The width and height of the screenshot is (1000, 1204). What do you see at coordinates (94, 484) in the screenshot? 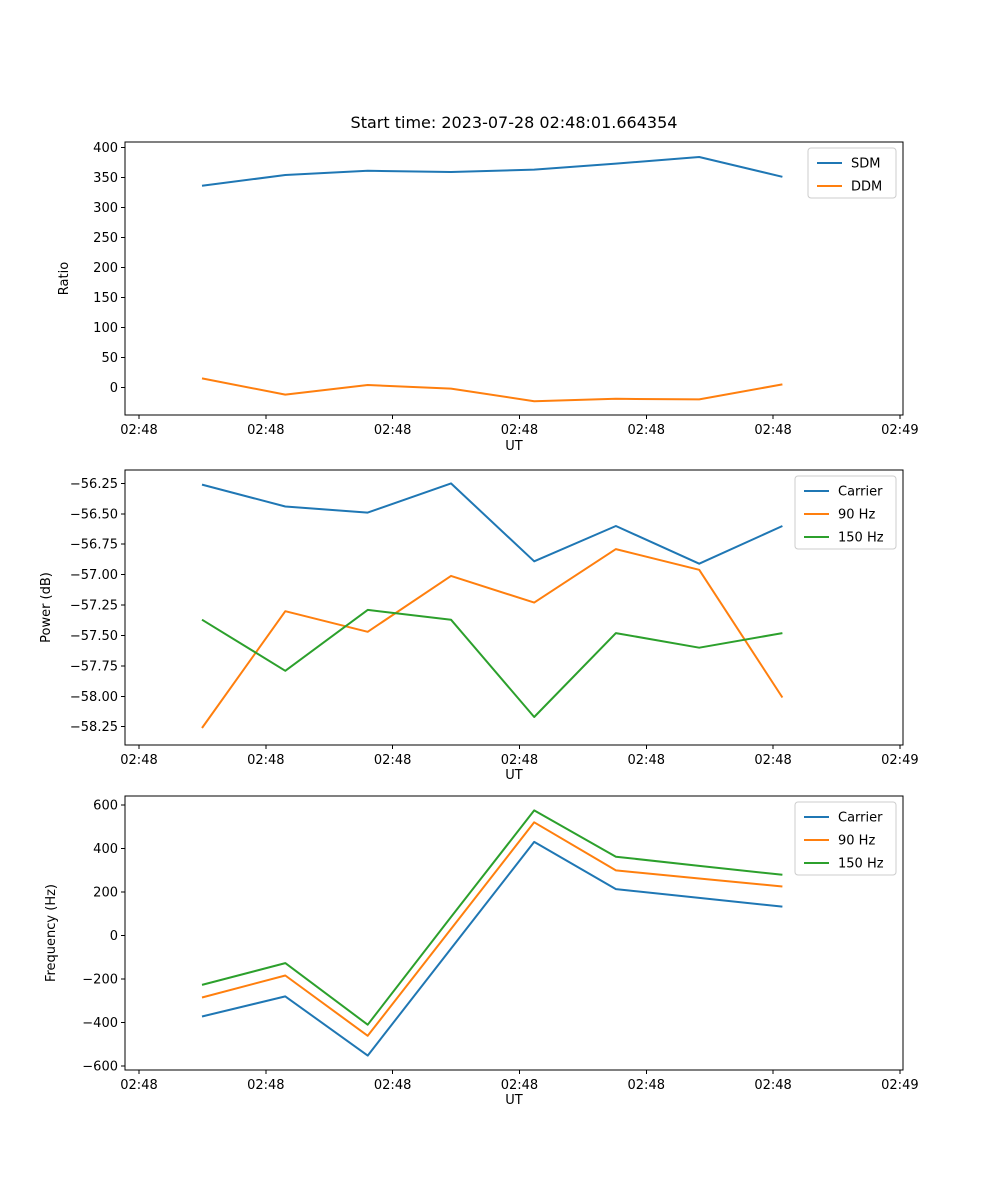
I see `y-tick-label: −56.25` at bounding box center [94, 484].